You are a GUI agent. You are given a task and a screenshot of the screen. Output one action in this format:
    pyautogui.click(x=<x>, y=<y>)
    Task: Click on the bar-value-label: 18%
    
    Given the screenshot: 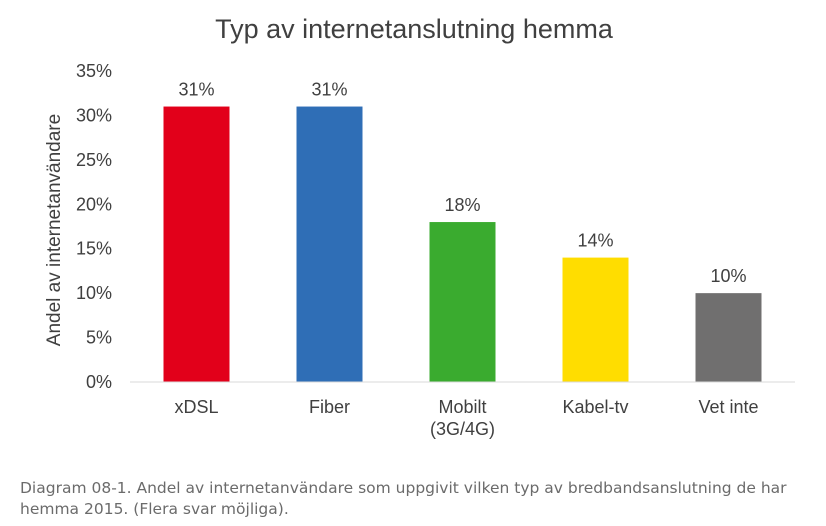 What is the action you would take?
    pyautogui.click(x=462, y=205)
    